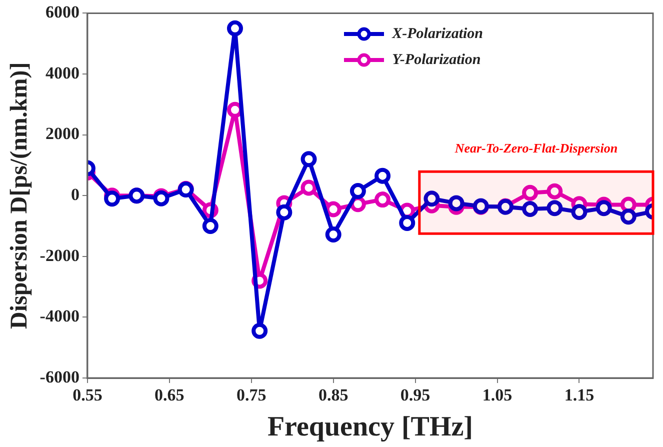 The width and height of the screenshot is (663, 447). What do you see at coordinates (333, 395) in the screenshot?
I see `x-tick-label: 0.85` at bounding box center [333, 395].